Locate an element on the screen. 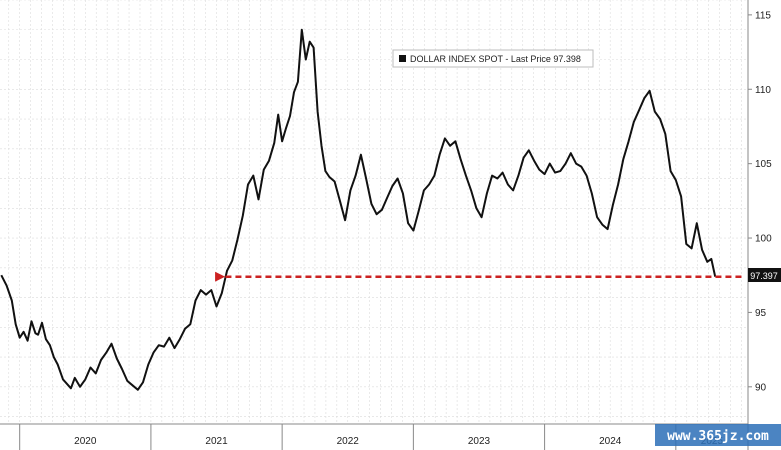 Image resolution: width=781 pixels, height=450 pixels. last-value-badge: 97.397 is located at coordinates (764, 275).